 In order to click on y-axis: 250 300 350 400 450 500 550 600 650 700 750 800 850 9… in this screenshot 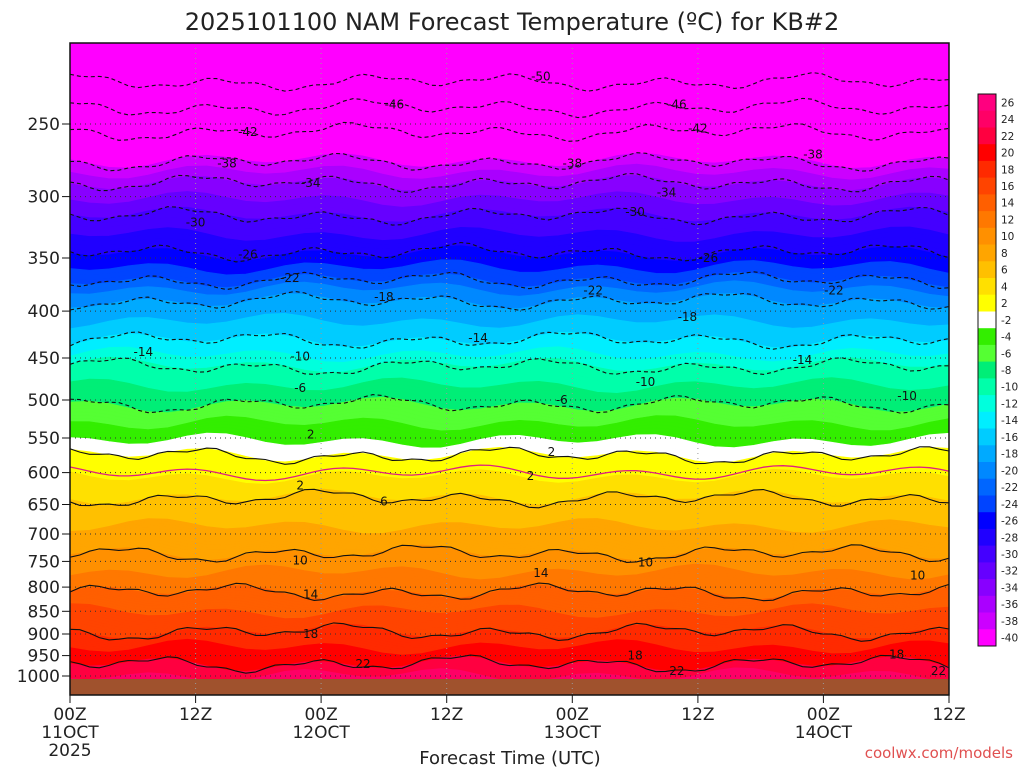, I will do `click(43, 401)`.